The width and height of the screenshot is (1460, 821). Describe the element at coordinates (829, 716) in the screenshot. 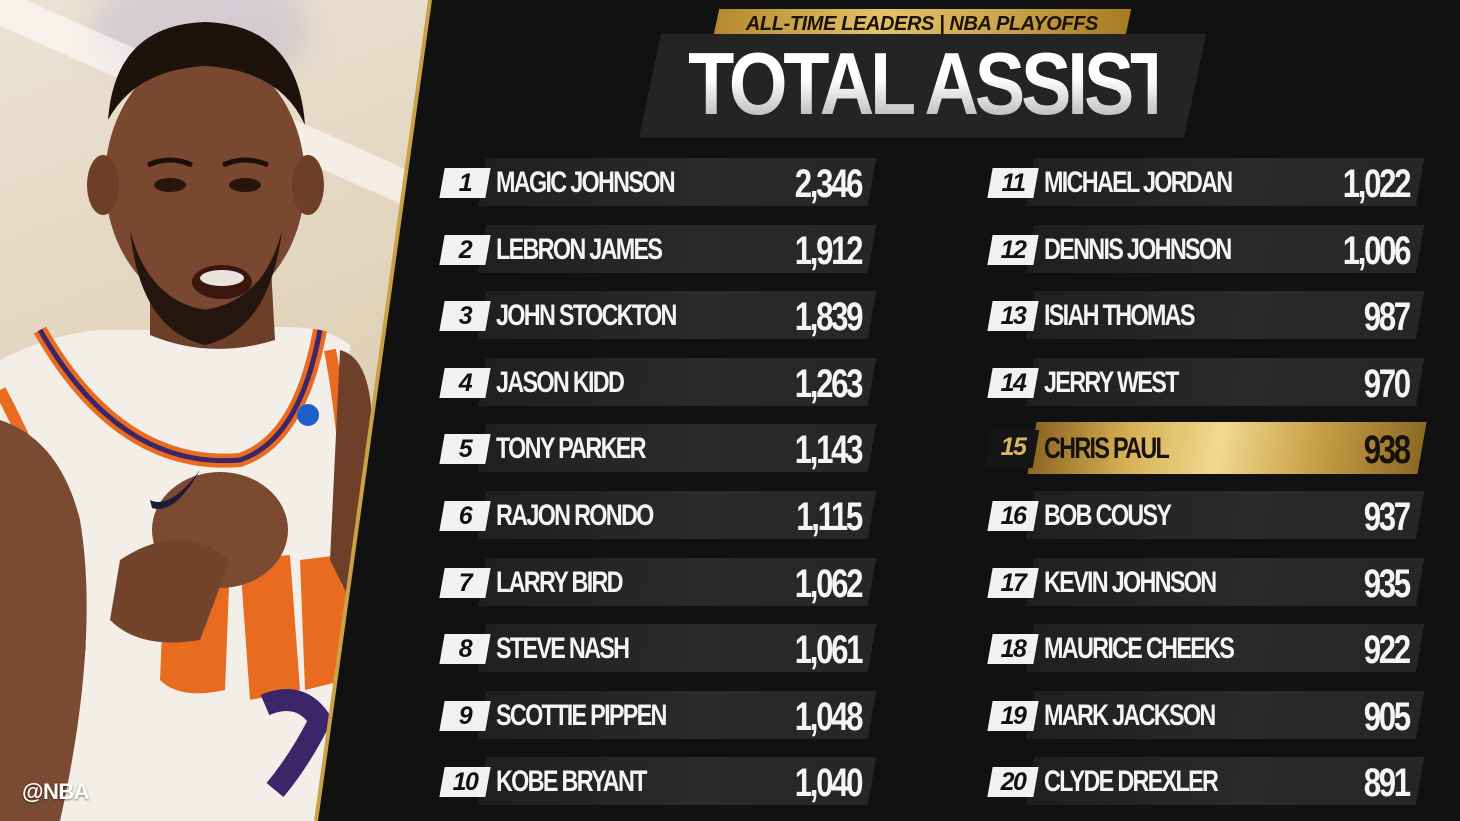

I see `assists-total: 1,048` at that location.